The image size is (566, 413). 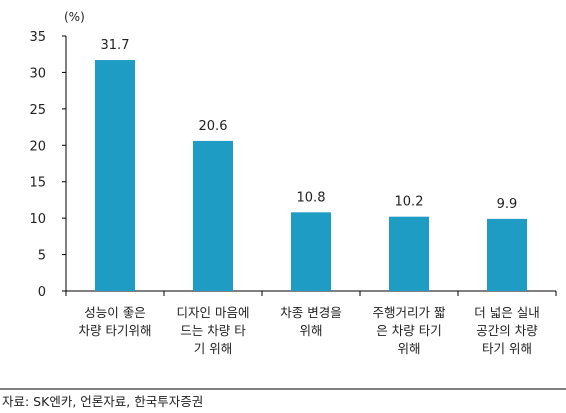 I want to click on y-tick-label: 5, so click(x=42, y=256).